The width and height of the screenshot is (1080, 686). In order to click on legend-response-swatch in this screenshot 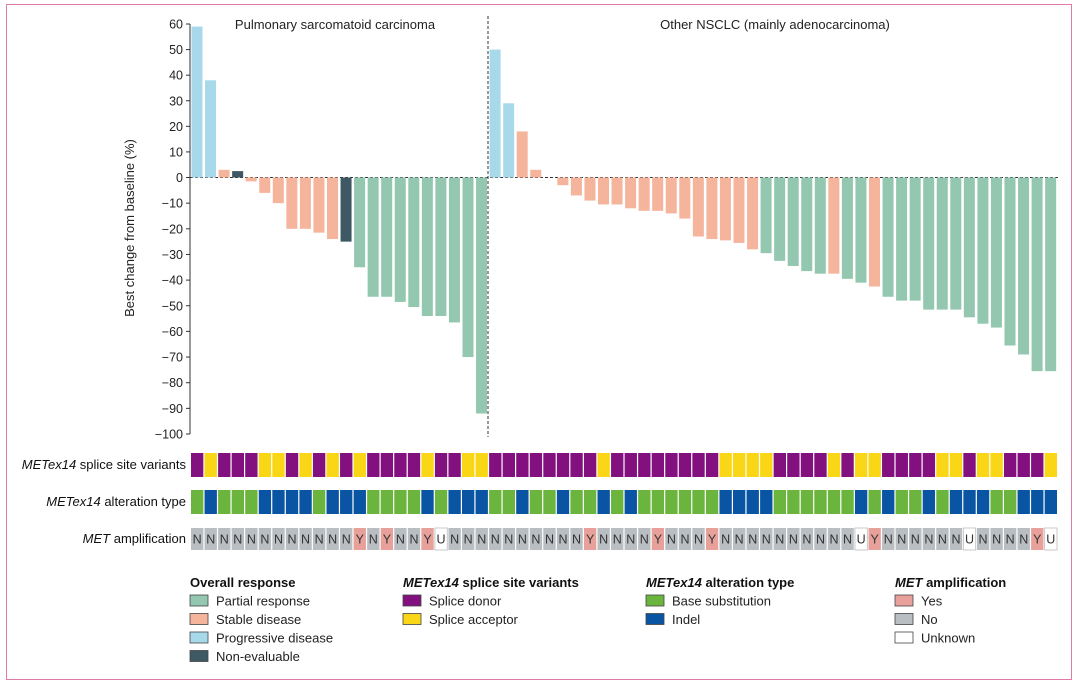, I will do `click(199, 619)`.